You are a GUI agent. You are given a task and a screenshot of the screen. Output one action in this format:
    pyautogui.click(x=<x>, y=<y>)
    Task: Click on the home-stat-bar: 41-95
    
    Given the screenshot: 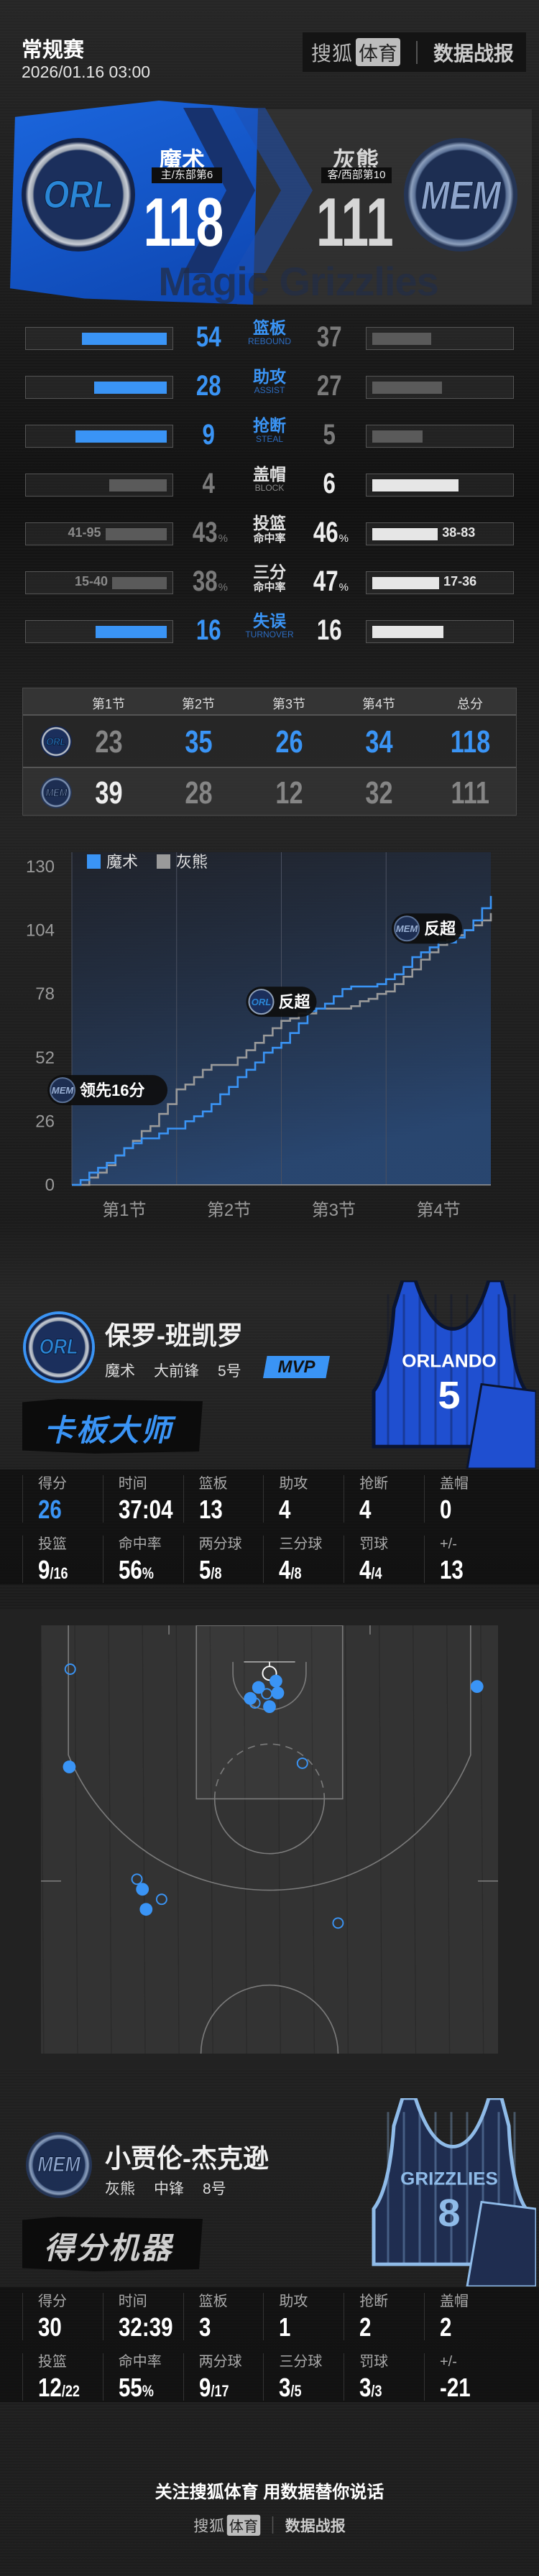 What is the action you would take?
    pyautogui.click(x=99, y=534)
    